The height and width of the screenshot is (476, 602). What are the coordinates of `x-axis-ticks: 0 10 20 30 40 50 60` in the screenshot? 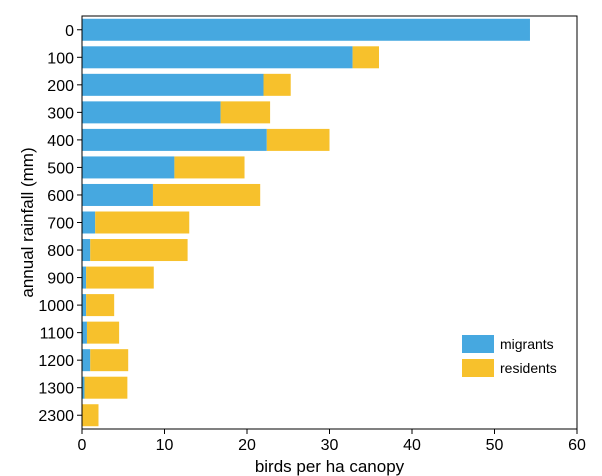 It's located at (332, 441).